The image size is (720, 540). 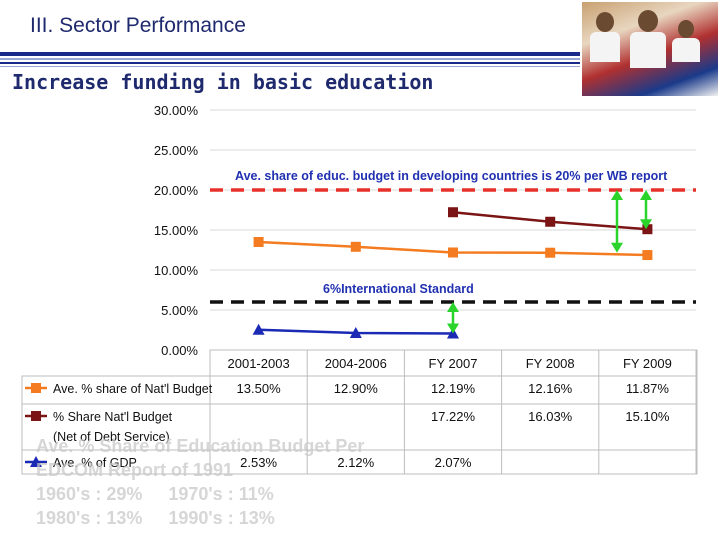 I want to click on overlay-1970s: 1970's : 11%, so click(x=221, y=494).